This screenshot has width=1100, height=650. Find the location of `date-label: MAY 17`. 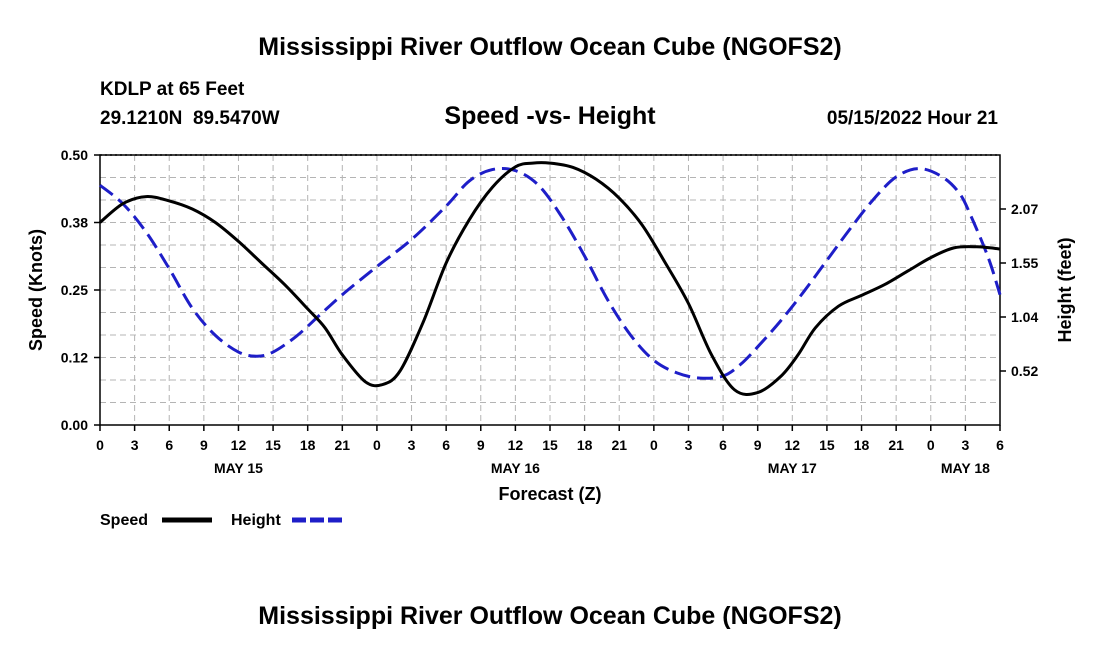

date-label: MAY 17 is located at coordinates (792, 468).